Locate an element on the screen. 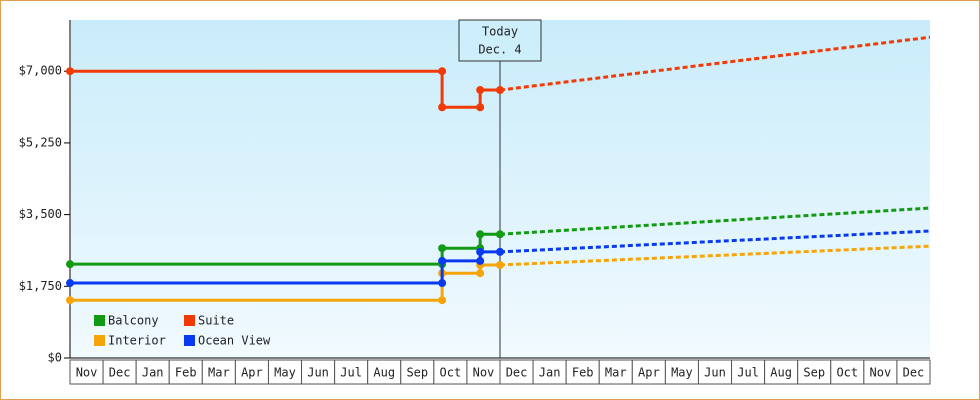 This screenshot has width=980, height=400. today-box is located at coordinates (500, 40).